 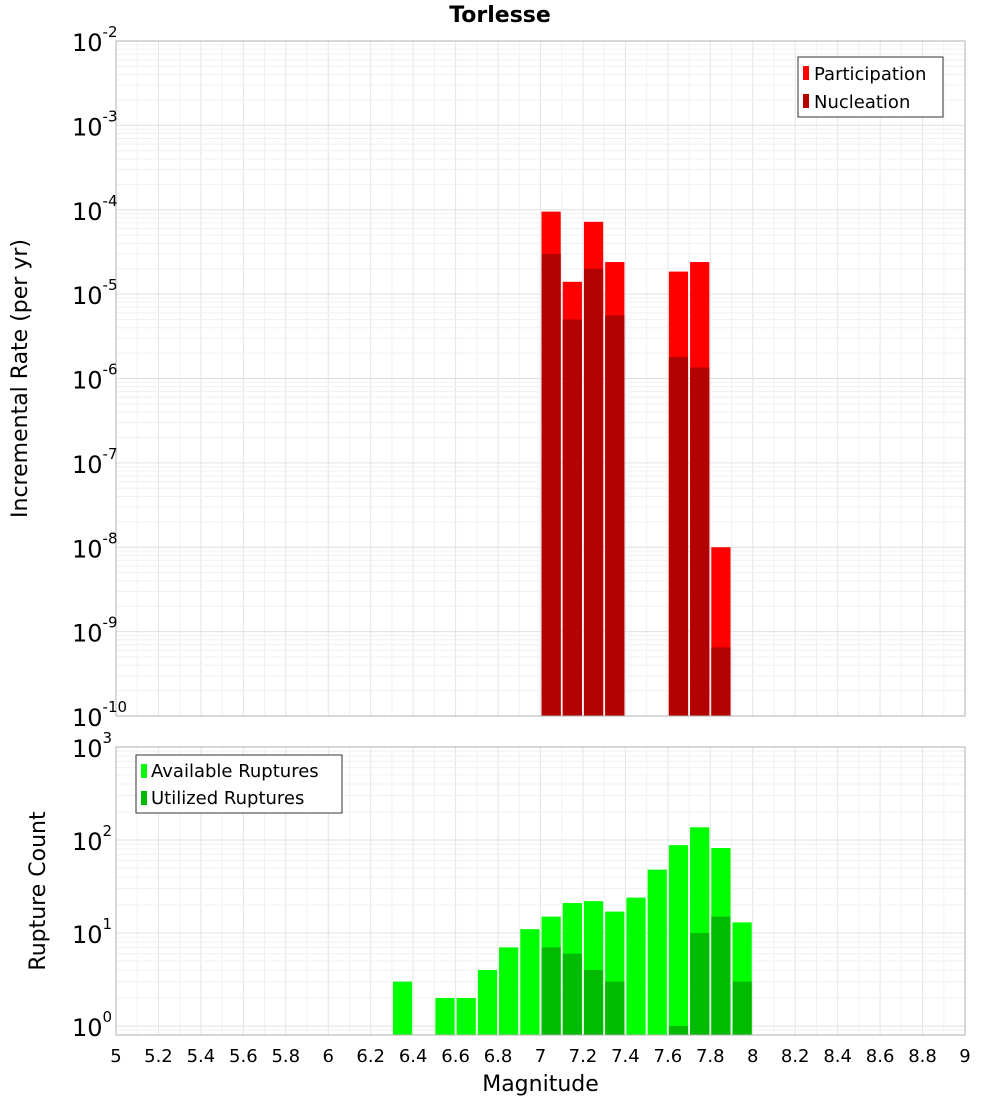 What do you see at coordinates (795, 1056) in the screenshot?
I see `x-tick-label: 8.2` at bounding box center [795, 1056].